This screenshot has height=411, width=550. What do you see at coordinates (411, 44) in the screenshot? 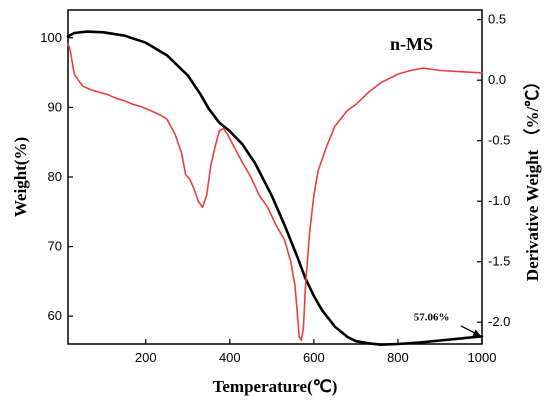
I see `chart-title: n-MS` at bounding box center [411, 44].